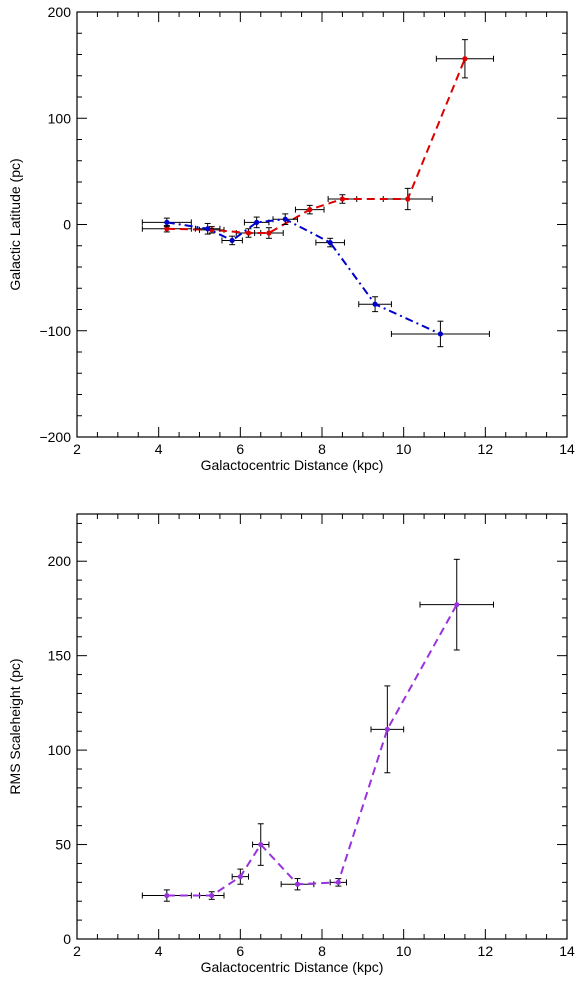 Image resolution: width=577 pixels, height=984 pixels. What do you see at coordinates (15, 224) in the screenshot?
I see `y-axis-title: Galactic Latitude (pc)` at bounding box center [15, 224].